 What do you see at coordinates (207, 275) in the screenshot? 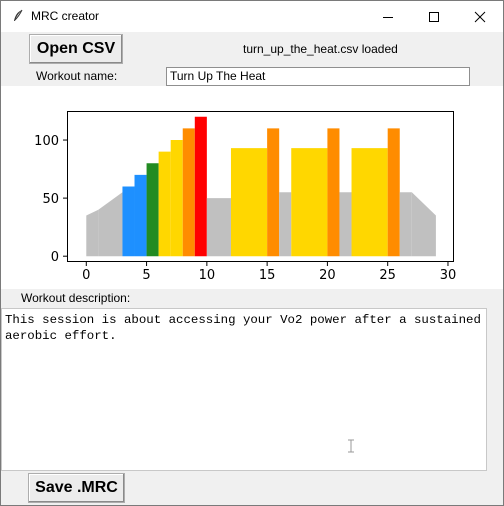
I see `x-tick-label: 10` at bounding box center [207, 275].